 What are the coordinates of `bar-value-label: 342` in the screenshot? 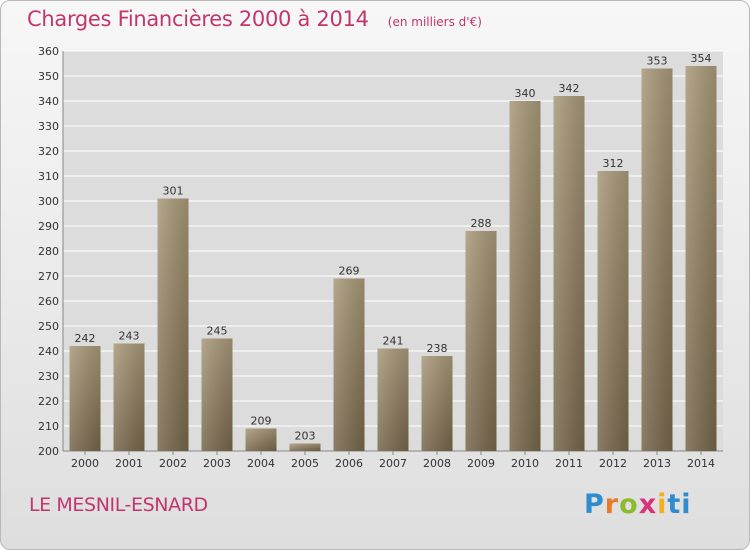 It's located at (569, 88).